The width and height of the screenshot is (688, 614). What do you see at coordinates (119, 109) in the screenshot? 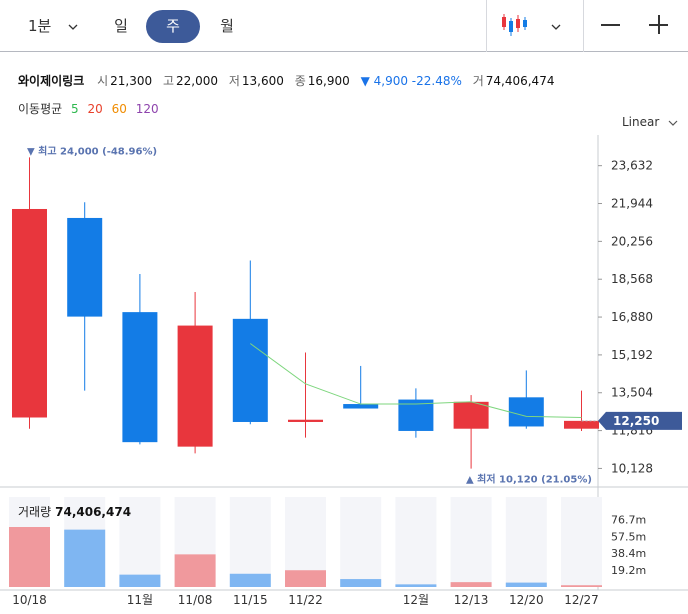
I see `ma-60: 60` at bounding box center [119, 109].